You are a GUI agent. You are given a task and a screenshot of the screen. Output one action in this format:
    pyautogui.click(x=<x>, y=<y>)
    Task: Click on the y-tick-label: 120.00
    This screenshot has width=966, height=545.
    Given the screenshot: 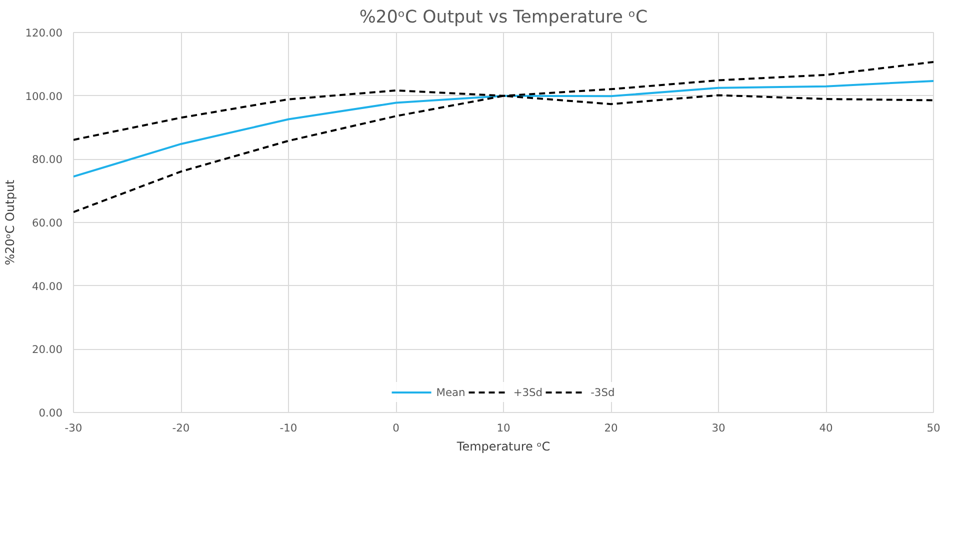 What is the action you would take?
    pyautogui.click(x=44, y=33)
    